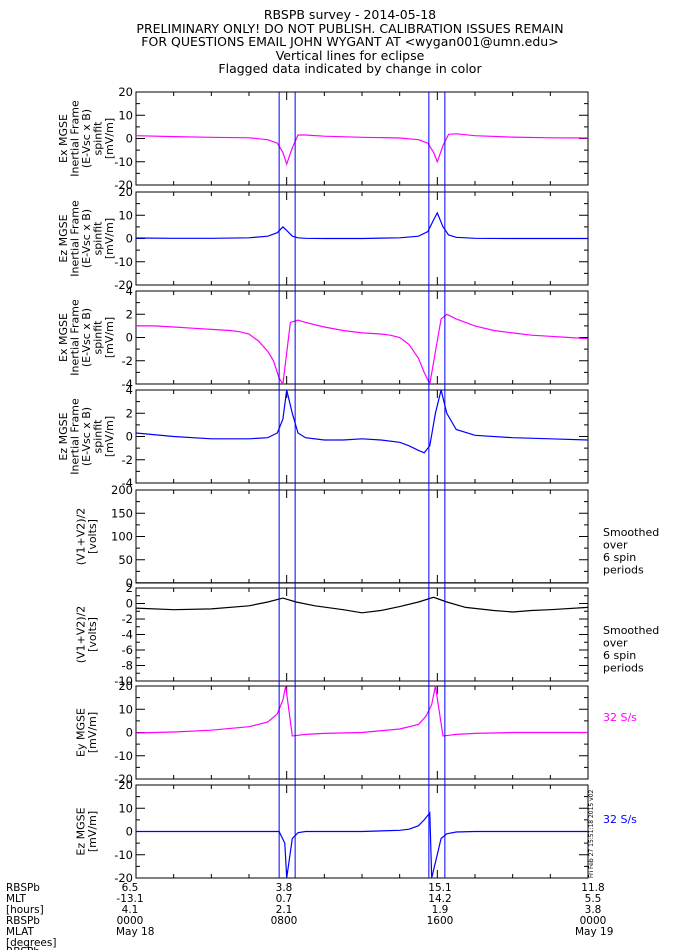  What do you see at coordinates (593, 888) in the screenshot?
I see `xaxis-col3-val0: 11.8` at bounding box center [593, 888].